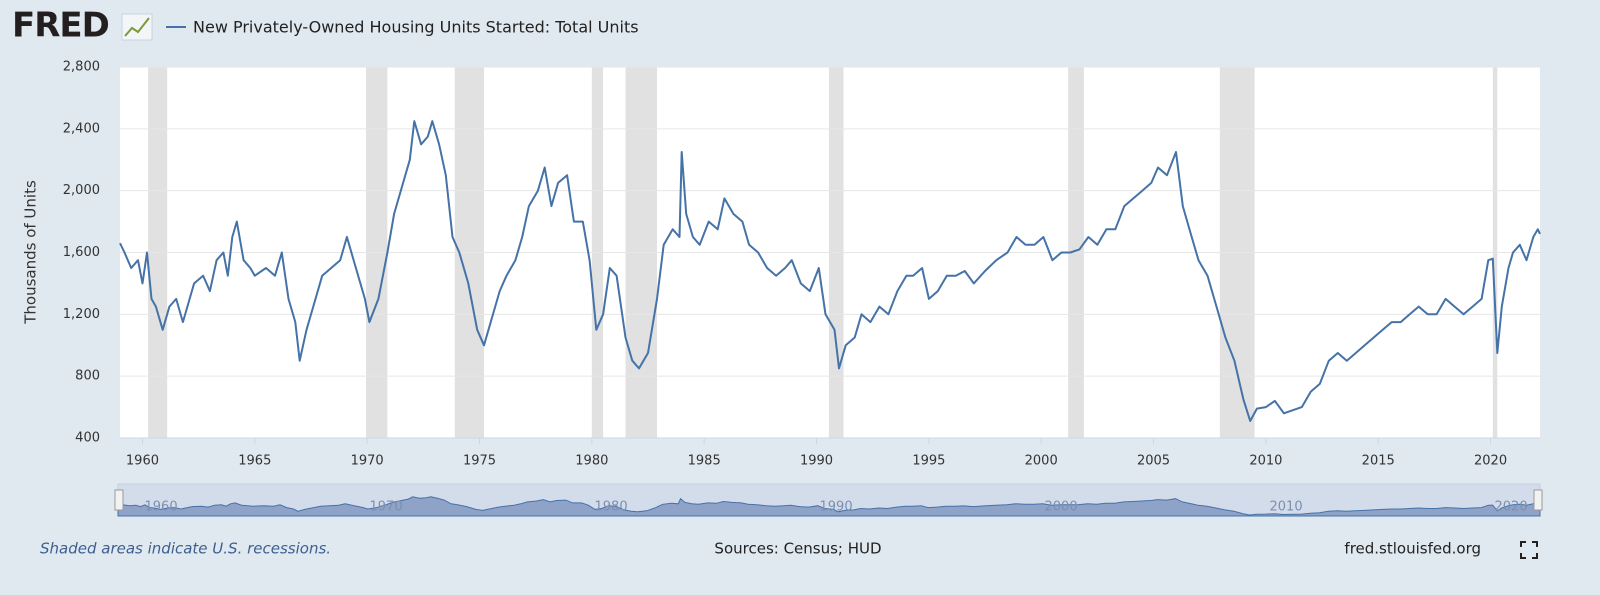 Image resolution: width=1600 pixels, height=595 pixels. What do you see at coordinates (87, 376) in the screenshot?
I see `y-tick-label: 800` at bounding box center [87, 376].